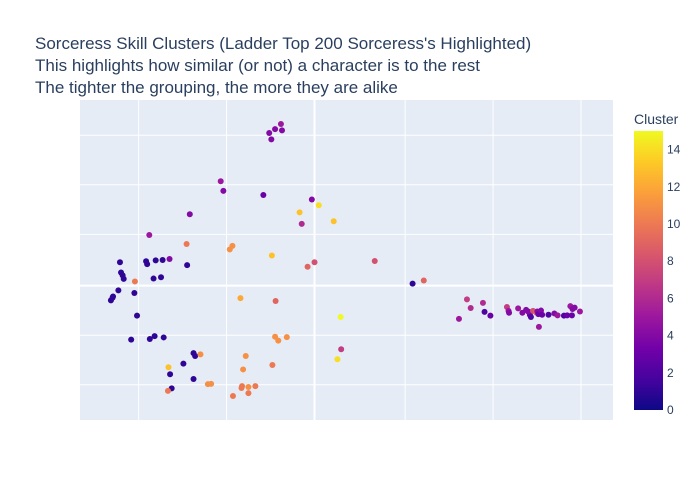 This screenshot has width=700, height=500. Describe the element at coordinates (648, 270) in the screenshot. I see `colorbar-gradient` at that location.